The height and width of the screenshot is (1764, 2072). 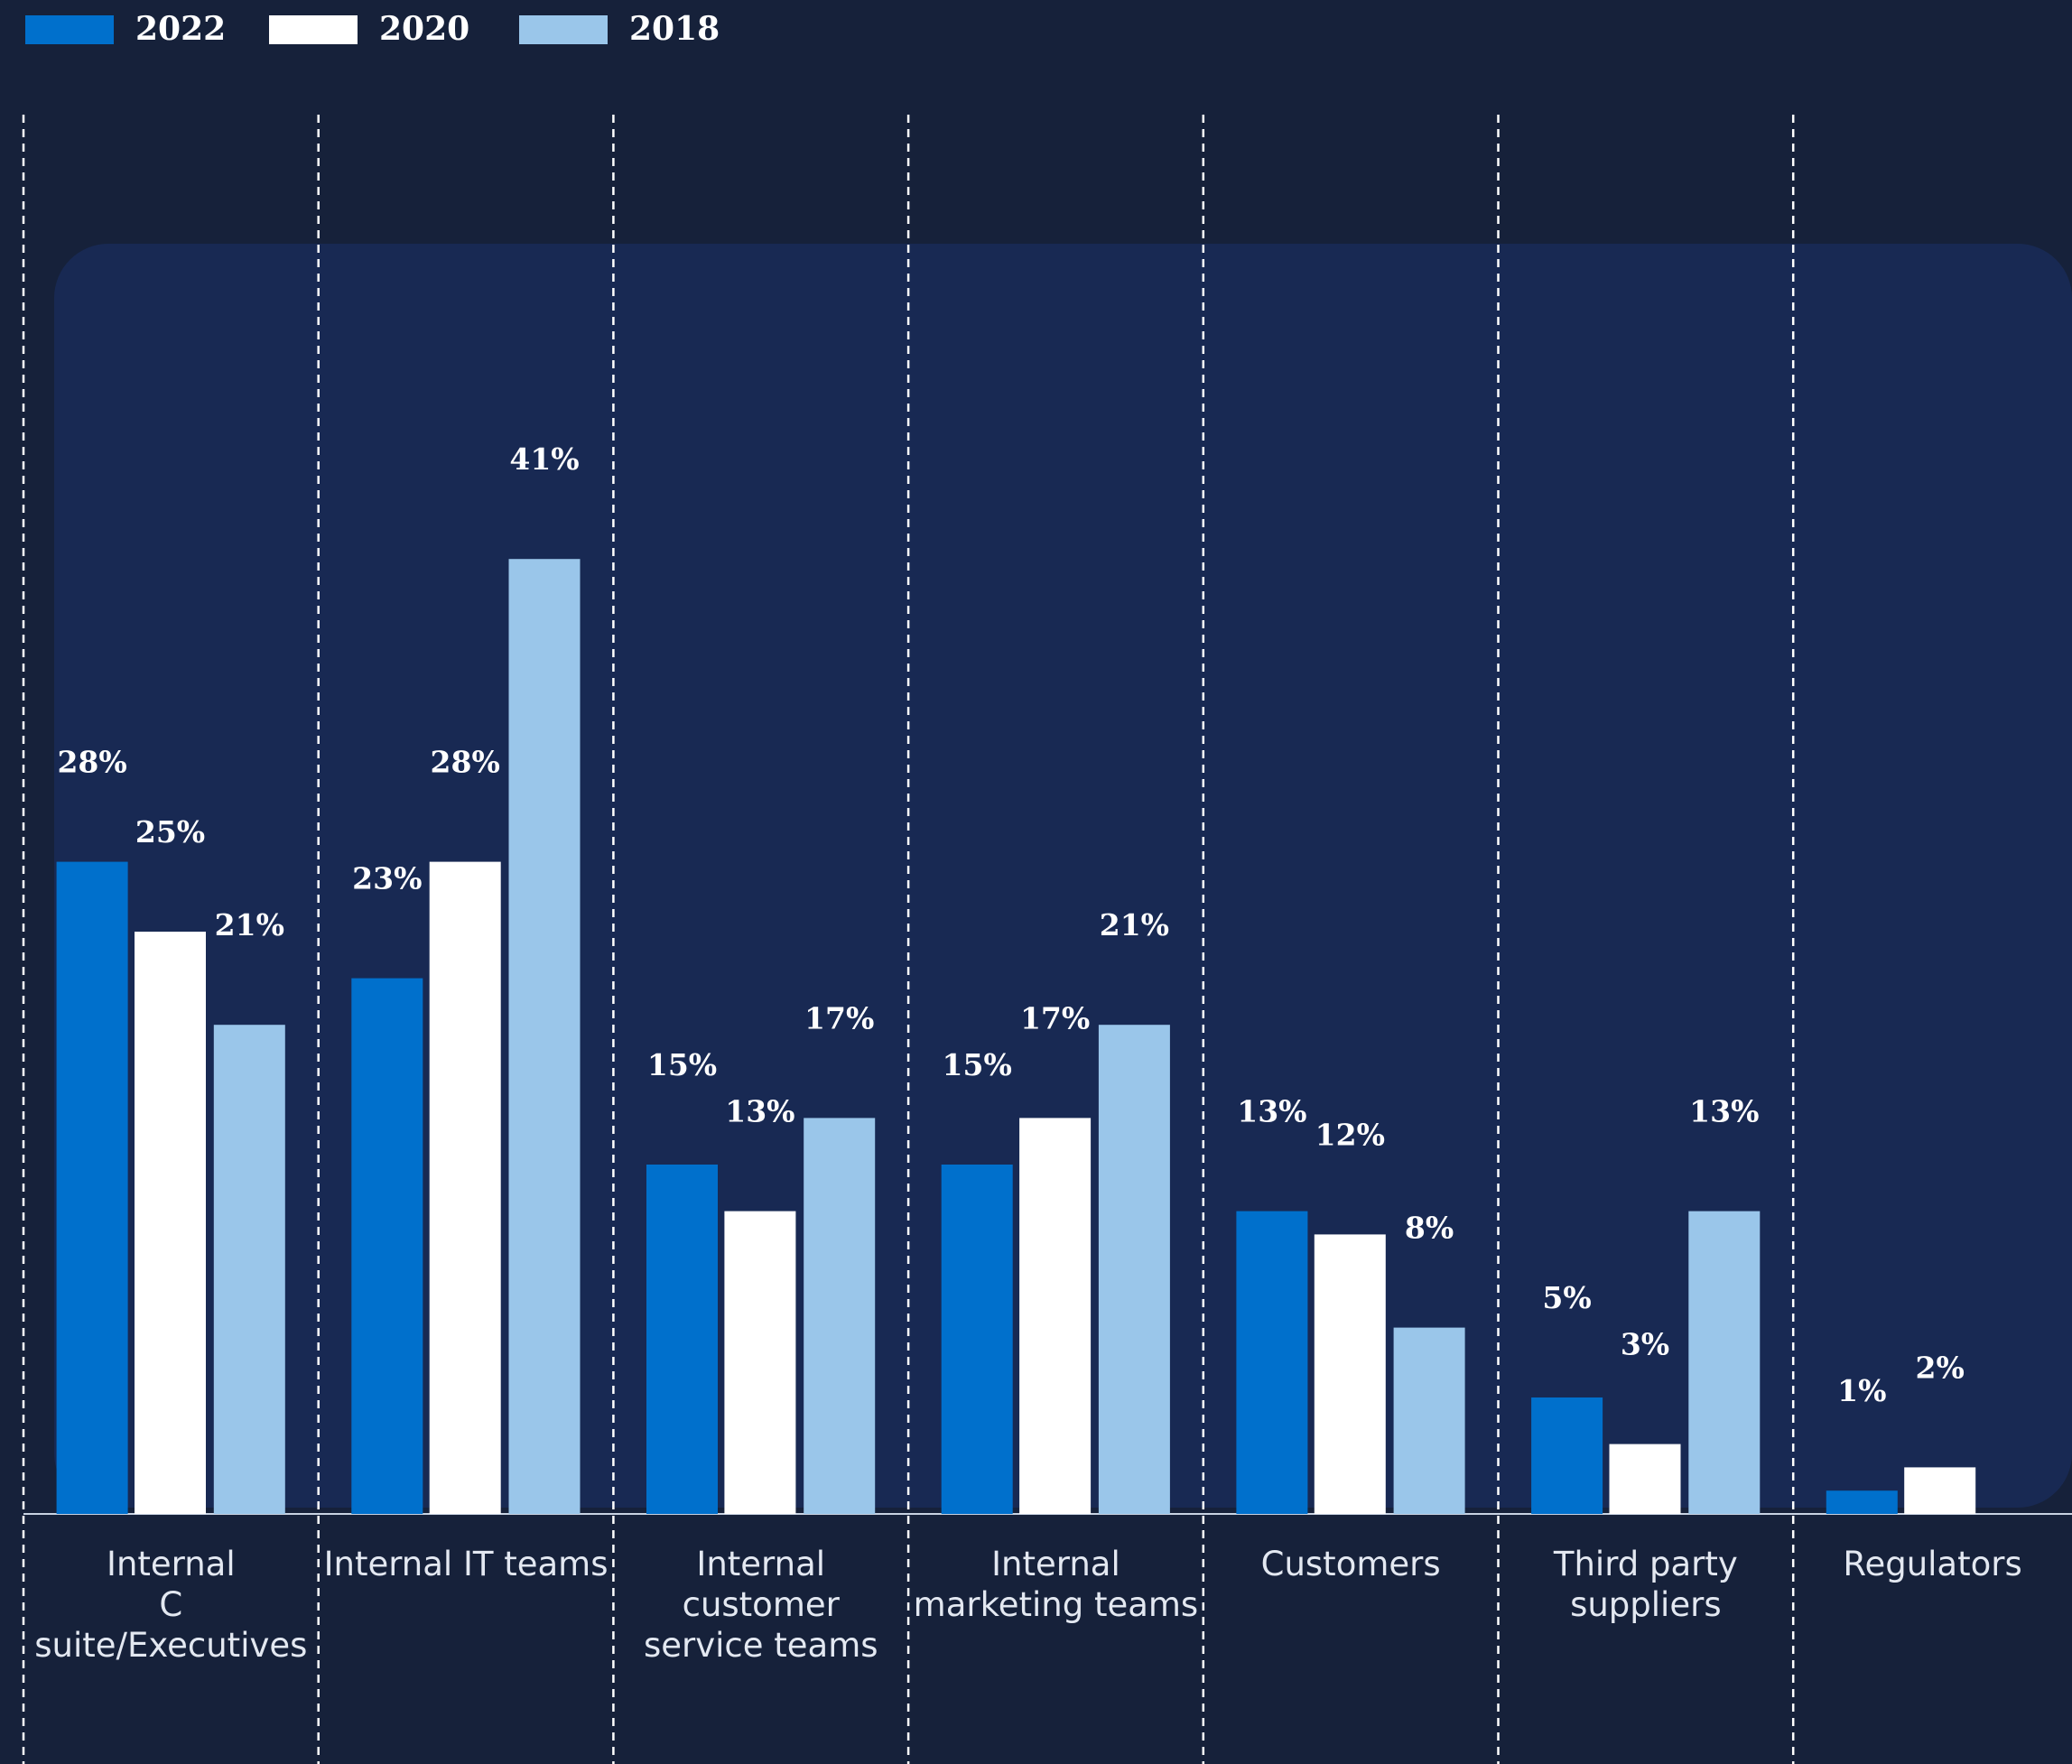 What do you see at coordinates (466, 1564) in the screenshot?
I see `x-tick-label: Internal IT teams` at bounding box center [466, 1564].